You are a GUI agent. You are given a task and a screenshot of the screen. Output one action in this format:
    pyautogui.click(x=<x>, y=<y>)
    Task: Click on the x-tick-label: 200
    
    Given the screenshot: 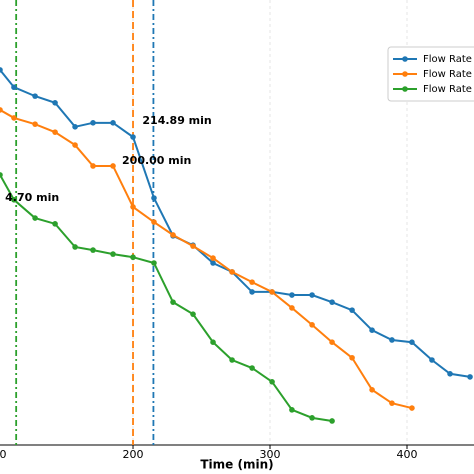 What is the action you would take?
    pyautogui.click(x=133, y=454)
    